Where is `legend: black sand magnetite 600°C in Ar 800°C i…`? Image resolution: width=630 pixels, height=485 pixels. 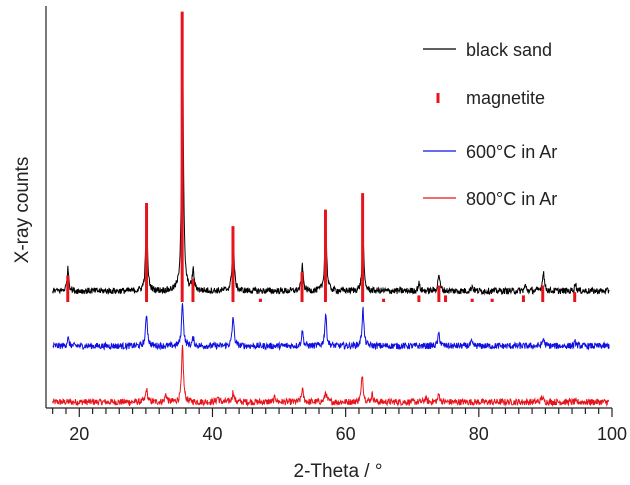
legend: black sand magnetite 600°C in Ar 800°C i… is located at coordinates (490, 124).